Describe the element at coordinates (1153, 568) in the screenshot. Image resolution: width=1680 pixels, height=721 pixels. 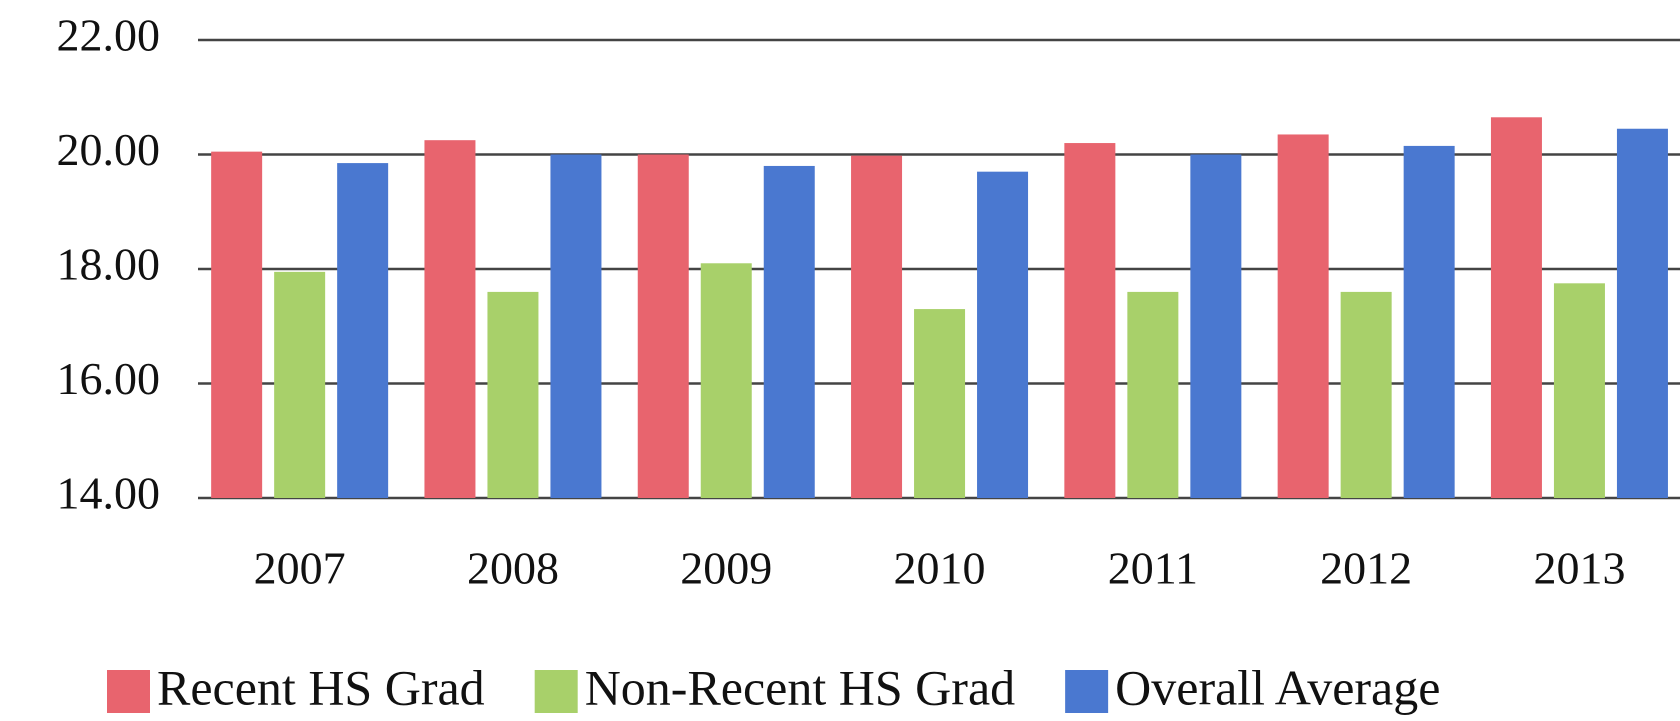
I see `x-tick-label: 2011` at that location.